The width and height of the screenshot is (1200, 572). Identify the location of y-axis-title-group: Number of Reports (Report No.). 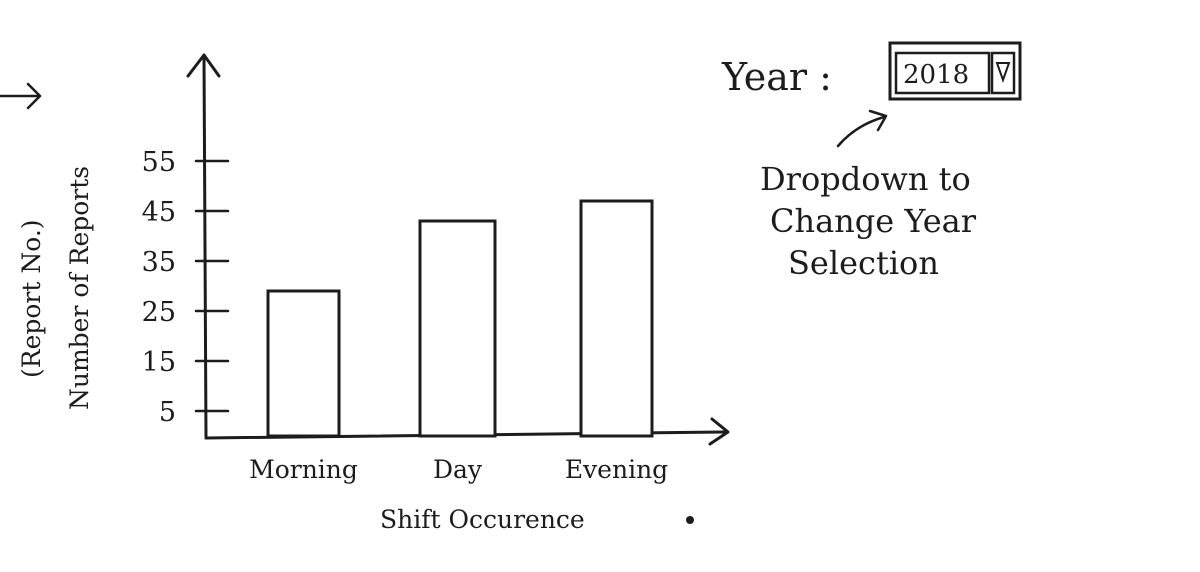
(55, 288).